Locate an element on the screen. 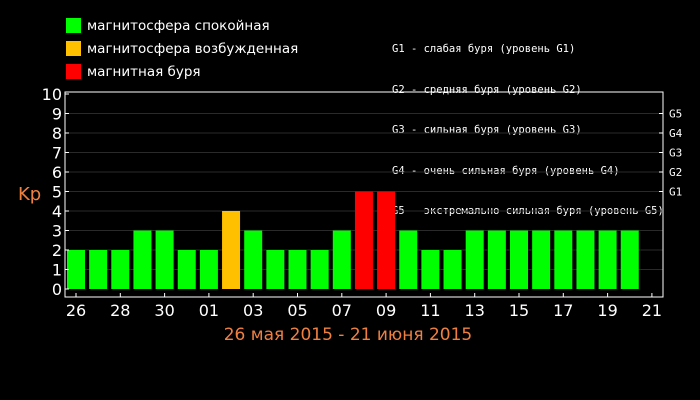  y-tick-label: 6 is located at coordinates (57, 172).